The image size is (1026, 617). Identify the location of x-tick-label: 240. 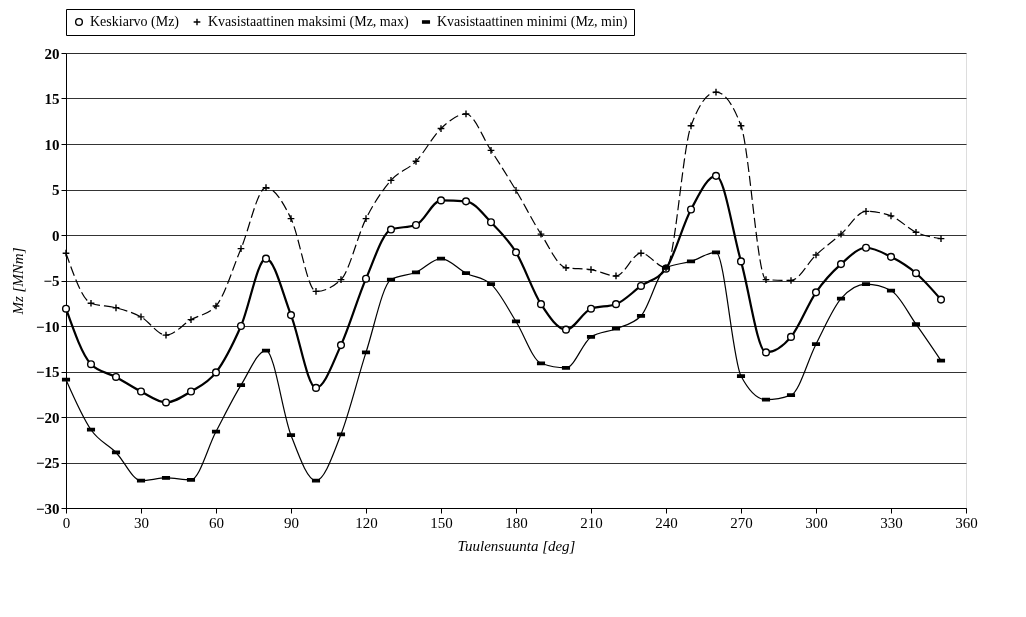
(666, 522).